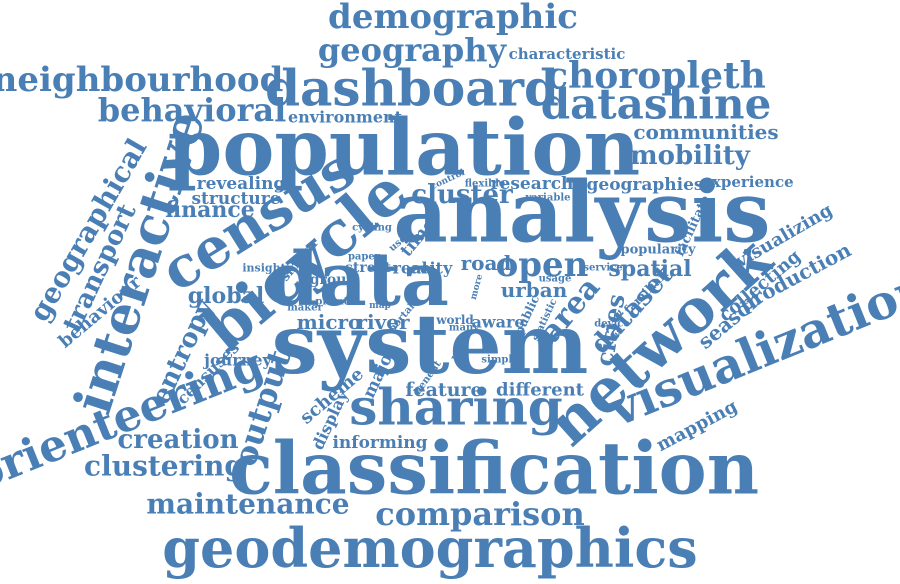  I want to click on cloud-word-comparison: comparison, so click(479, 514).